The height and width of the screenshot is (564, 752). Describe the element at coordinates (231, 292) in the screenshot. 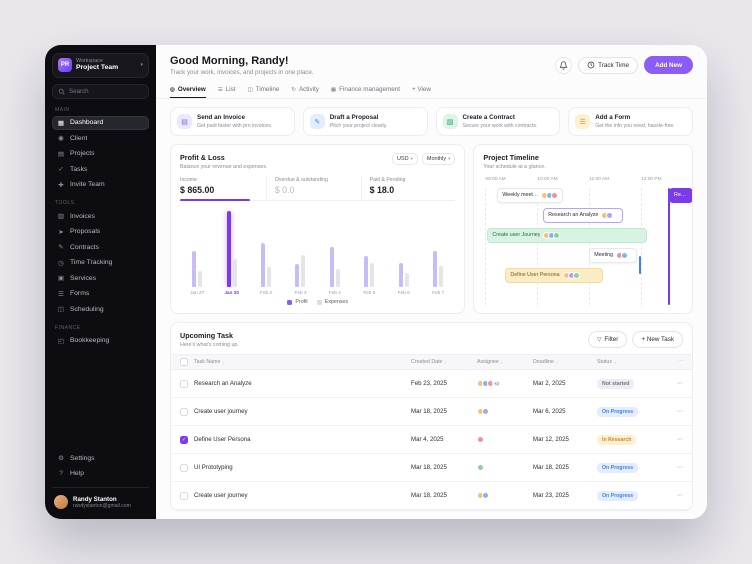

I see `chart-x-label: Jan 30` at that location.